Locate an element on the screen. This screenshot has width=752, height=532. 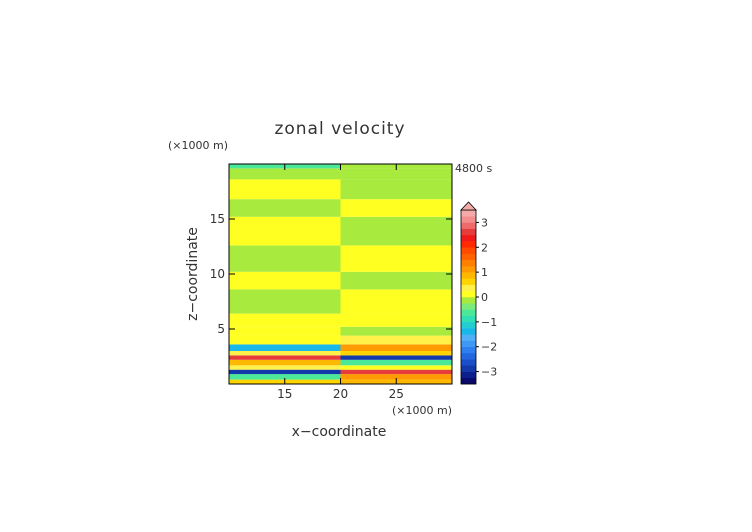
axes: 15 20 25 5 10 15 is located at coordinates (331, 282).